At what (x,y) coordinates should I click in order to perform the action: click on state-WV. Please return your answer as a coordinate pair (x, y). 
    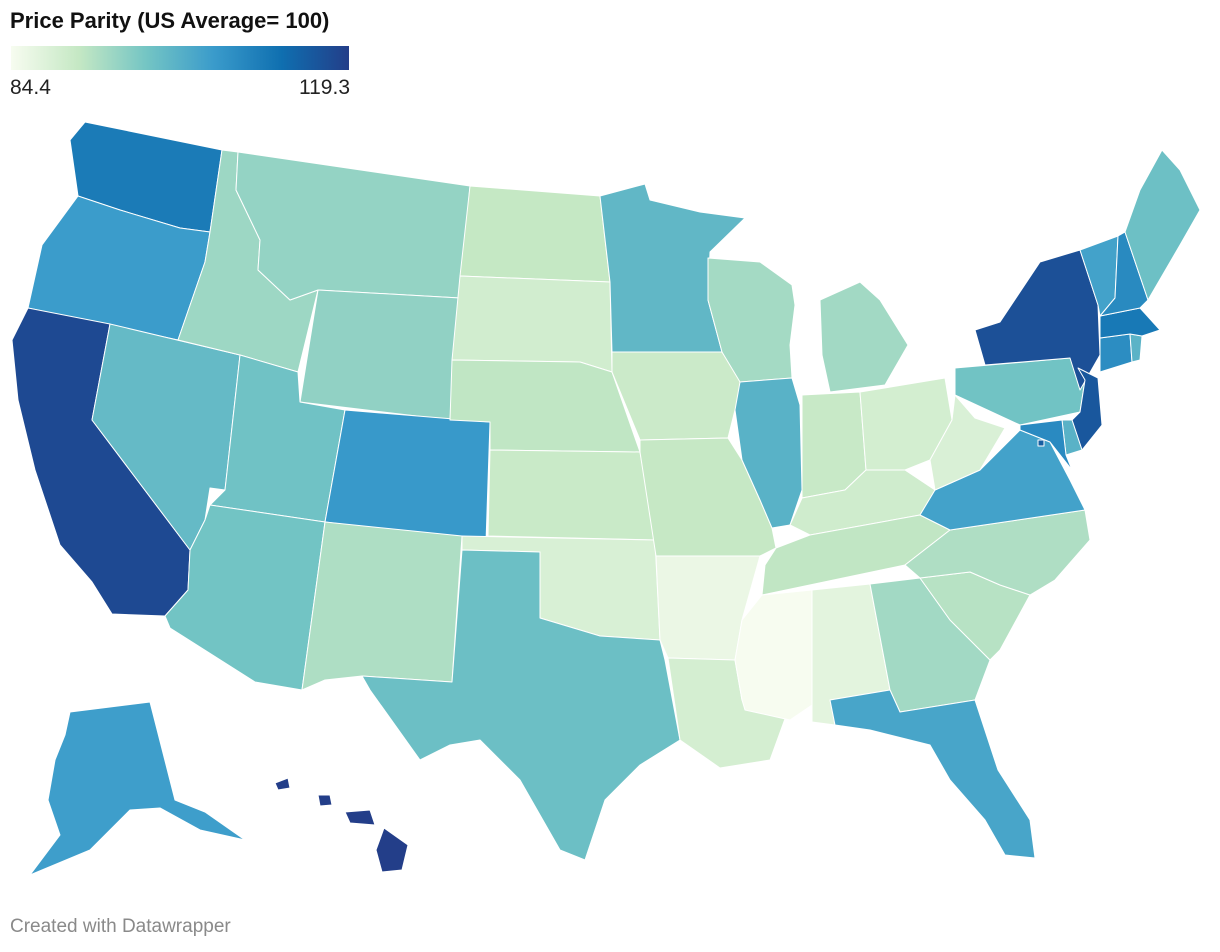
    Looking at the image, I should click on (967, 442).